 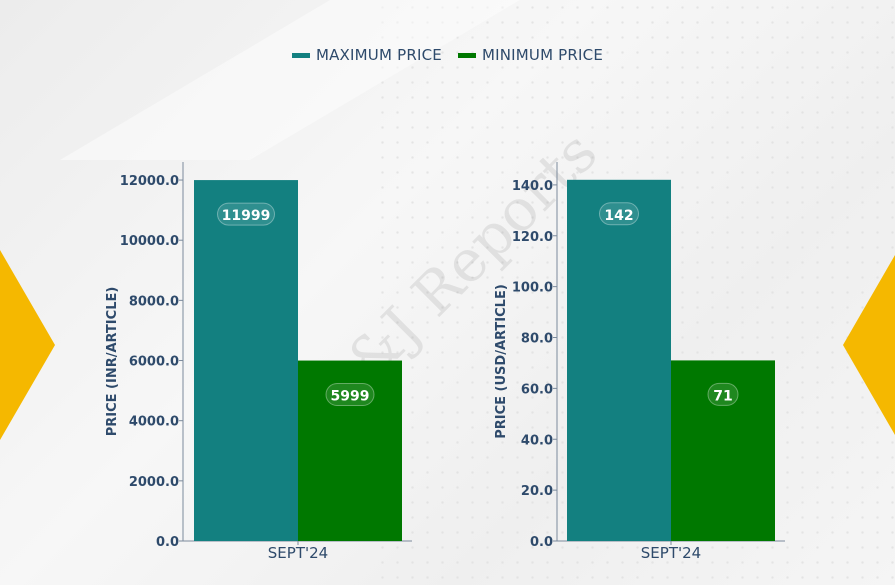 I want to click on chart-1-data-label: 11999, so click(x=246, y=216).